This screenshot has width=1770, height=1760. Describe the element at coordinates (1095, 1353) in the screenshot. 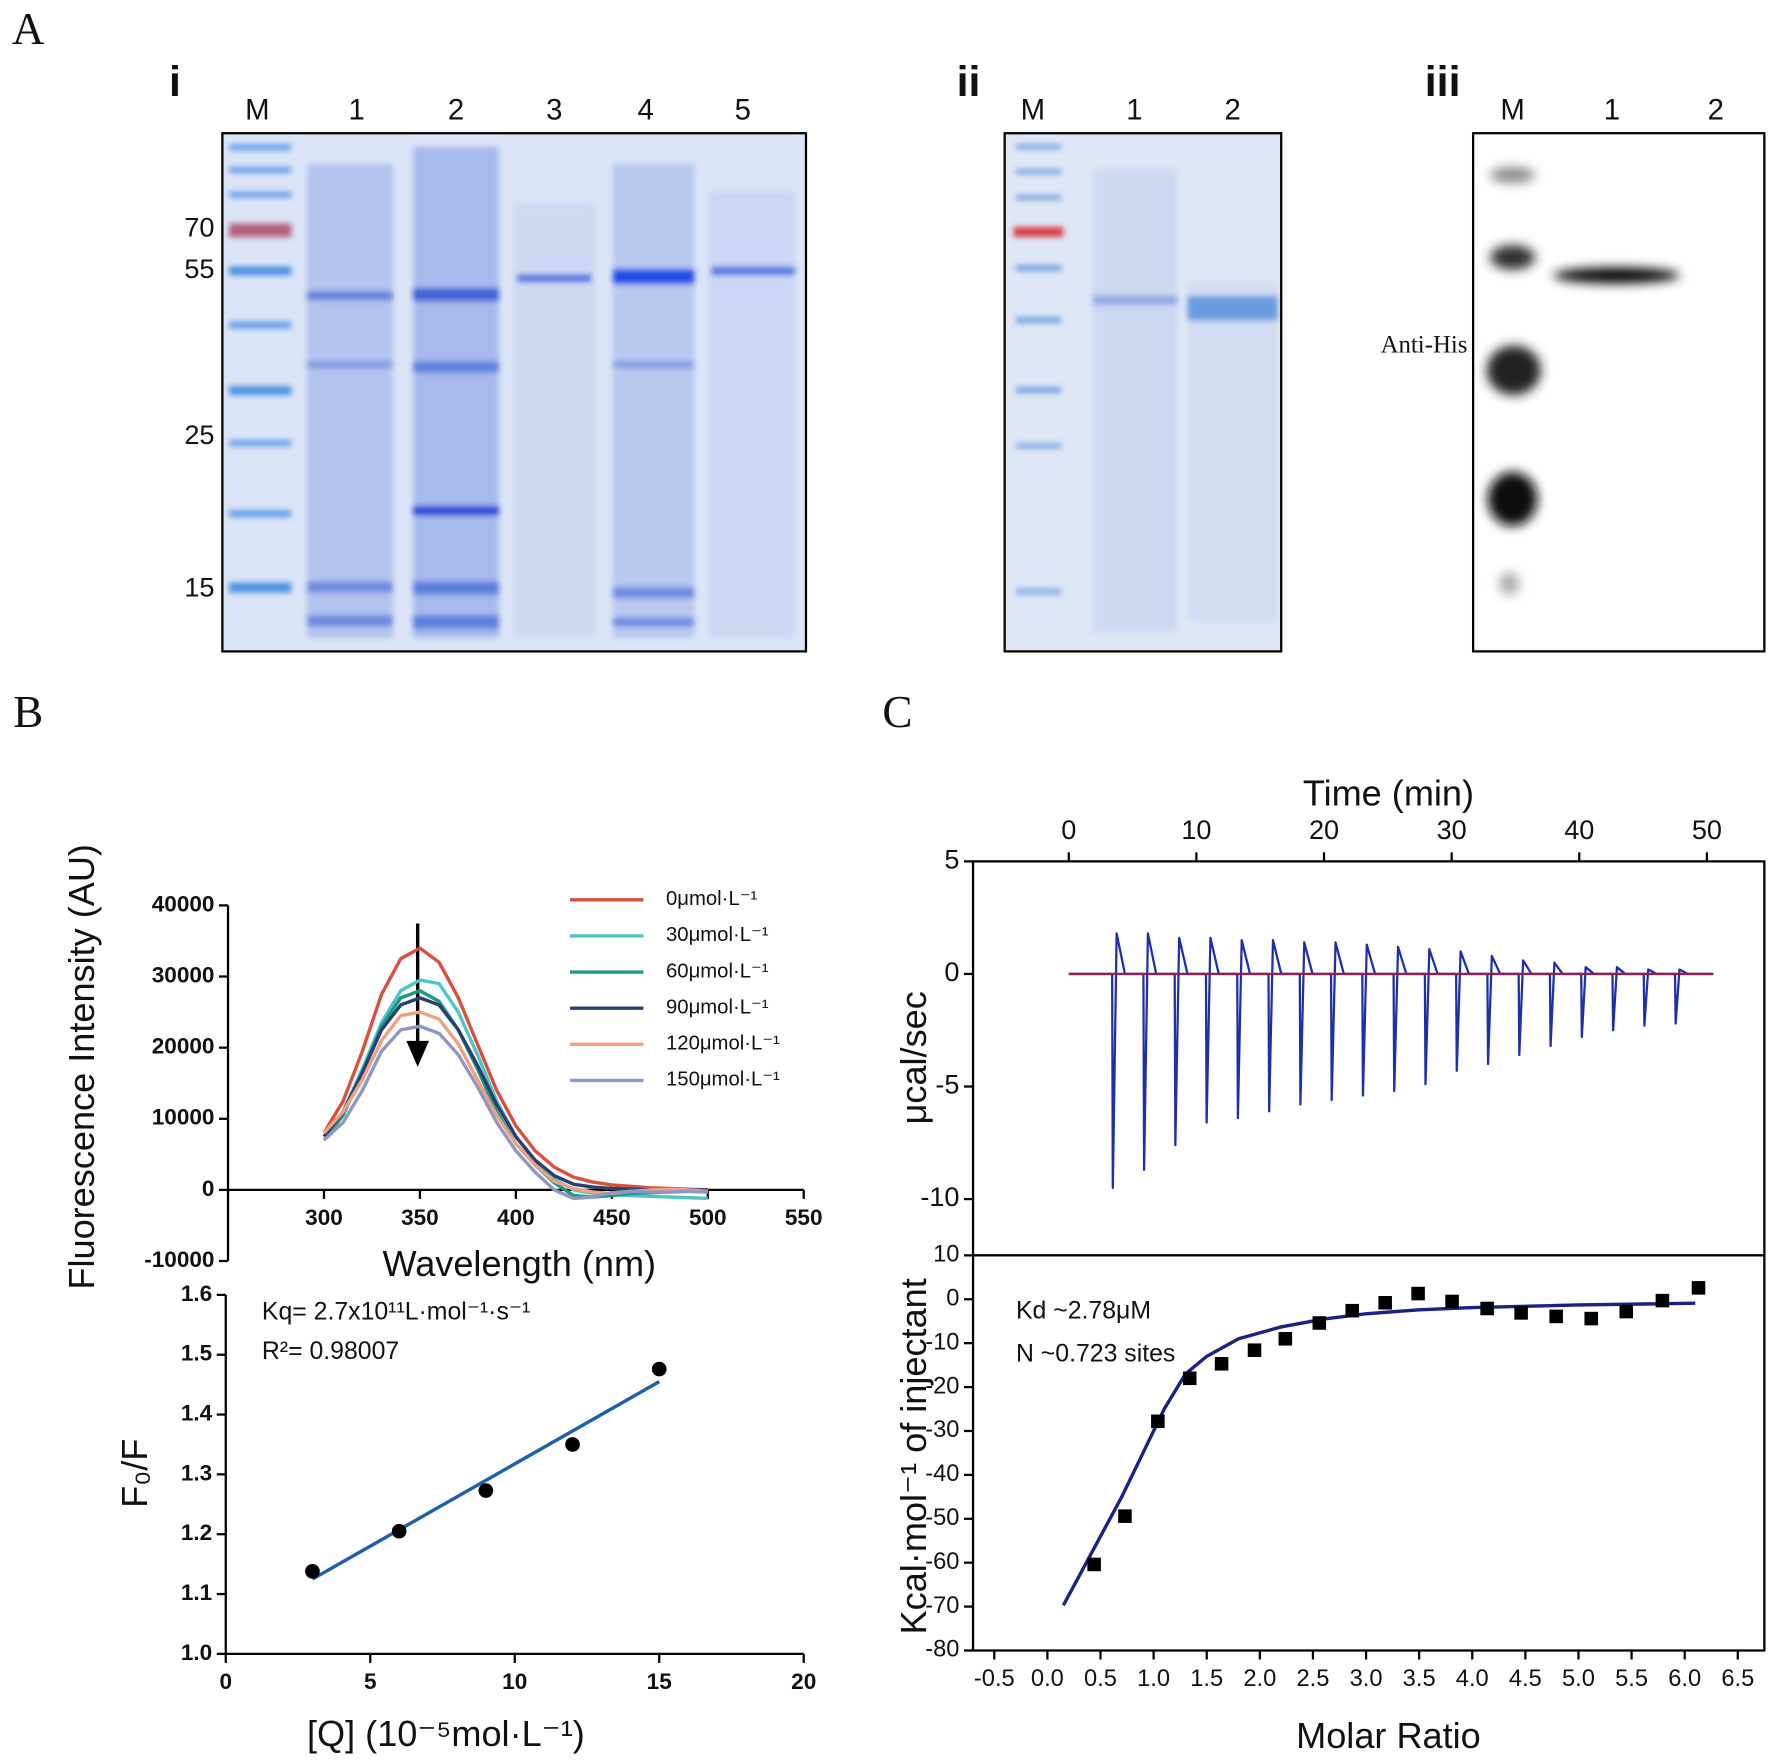

I see `annotation: N ~0.723 sites` at that location.